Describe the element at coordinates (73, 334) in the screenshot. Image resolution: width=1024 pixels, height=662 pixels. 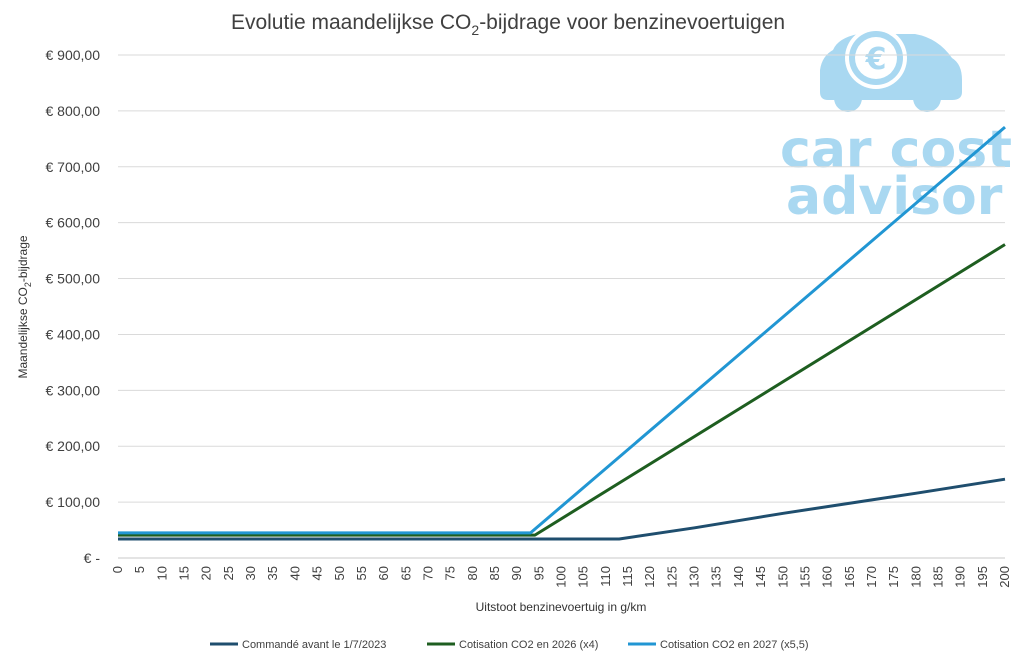
I see `y-tick-label: € 400,00` at that location.